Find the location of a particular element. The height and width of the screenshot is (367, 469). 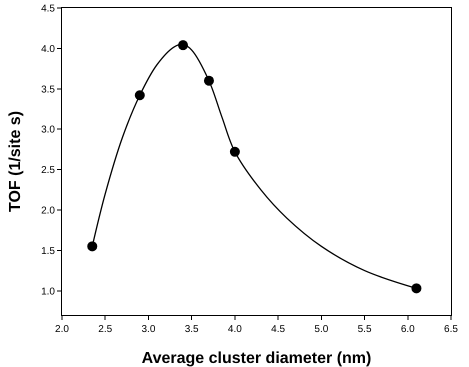

y-tick-label: 4.0 is located at coordinates (48, 49).